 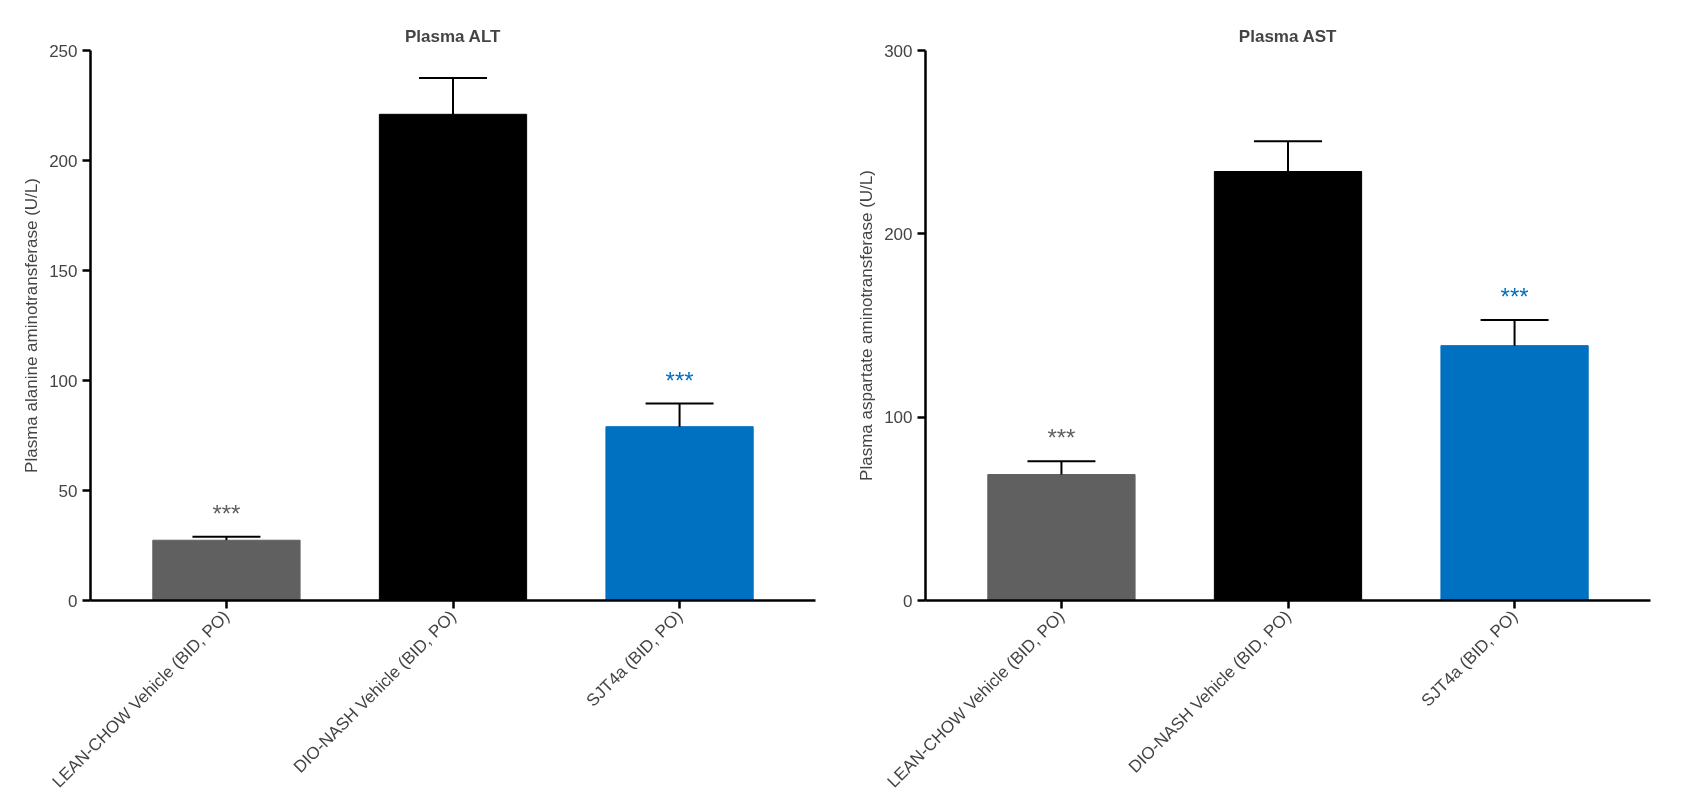 I want to click on y-tick-label: 250, so click(x=63, y=51).